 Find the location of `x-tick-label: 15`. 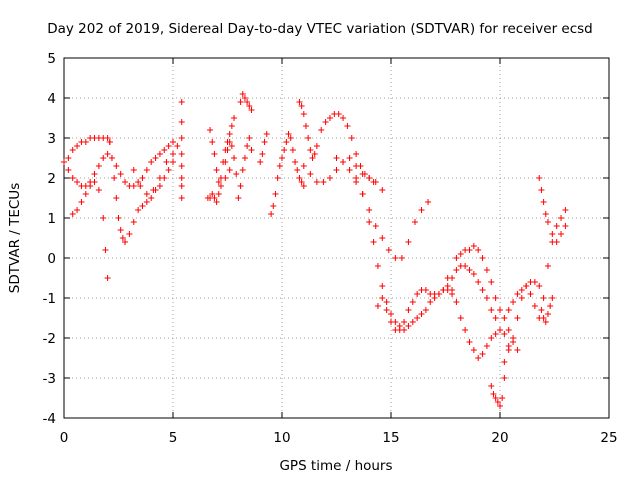

x-tick-label: 15 is located at coordinates (390, 438).